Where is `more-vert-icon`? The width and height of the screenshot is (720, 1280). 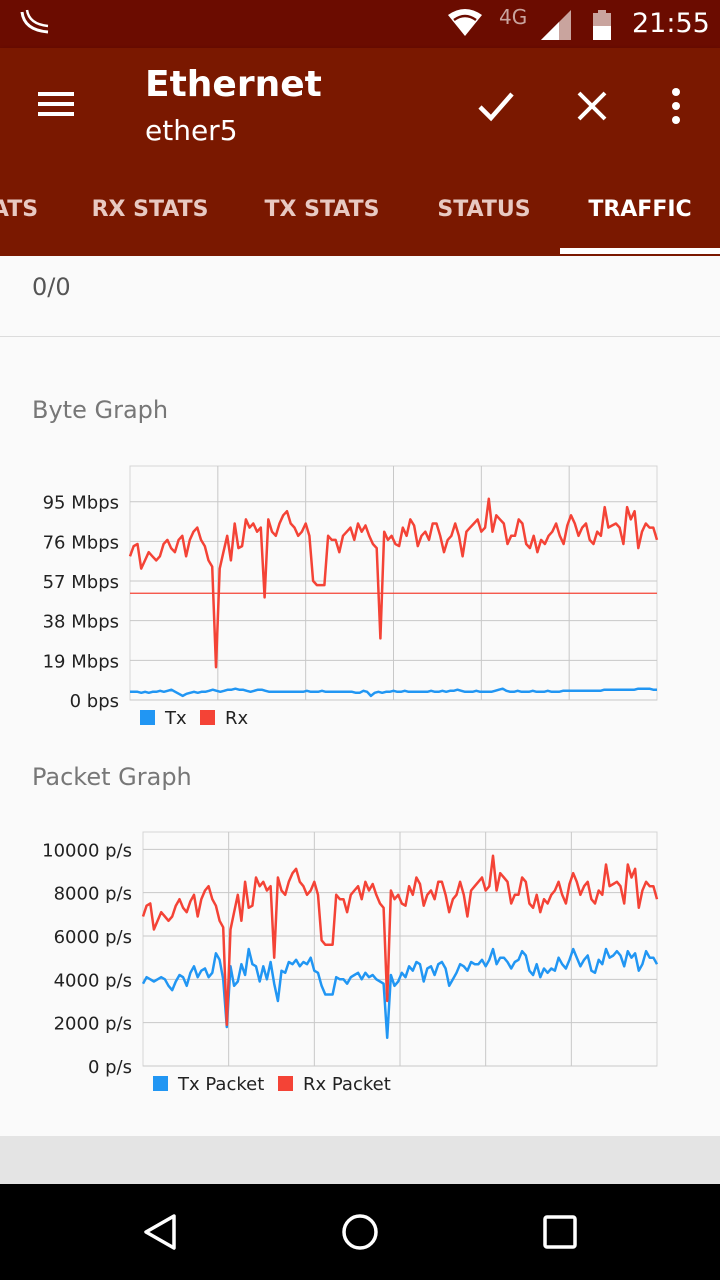
more-vert-icon is located at coordinates (676, 106).